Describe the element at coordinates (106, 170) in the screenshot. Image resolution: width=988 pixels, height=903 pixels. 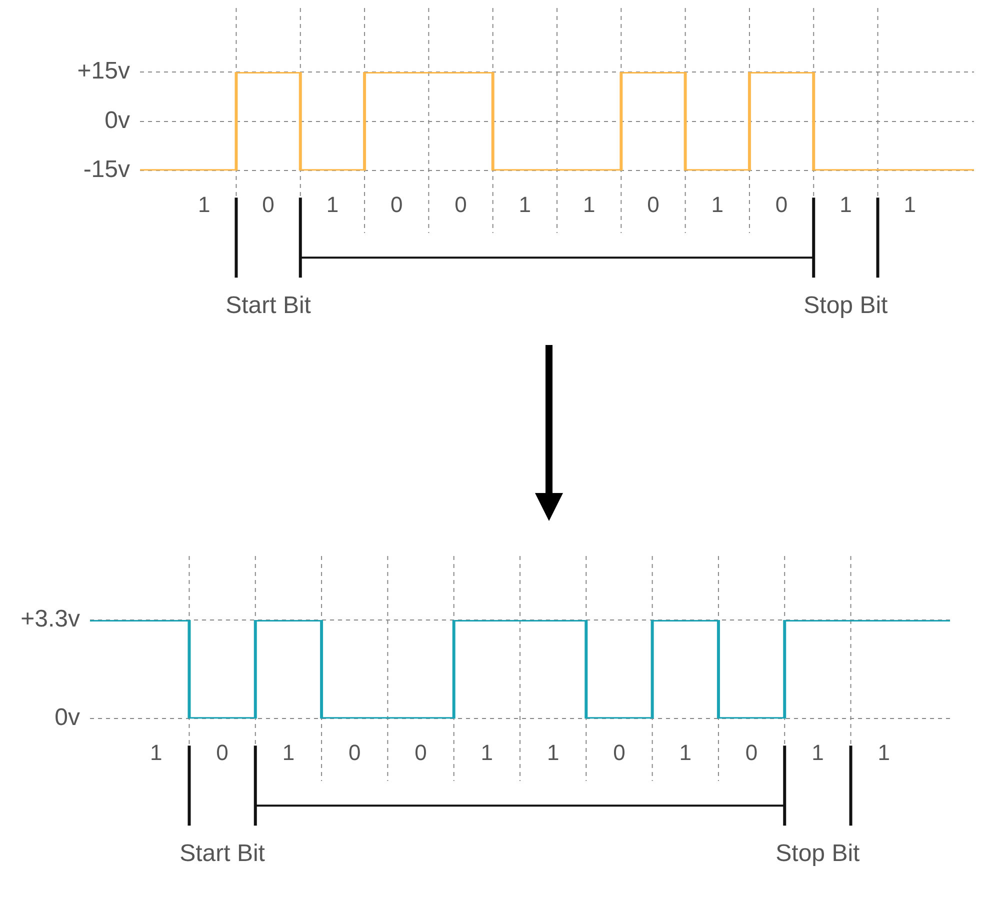
I see `y-tick-label: -15v` at that location.